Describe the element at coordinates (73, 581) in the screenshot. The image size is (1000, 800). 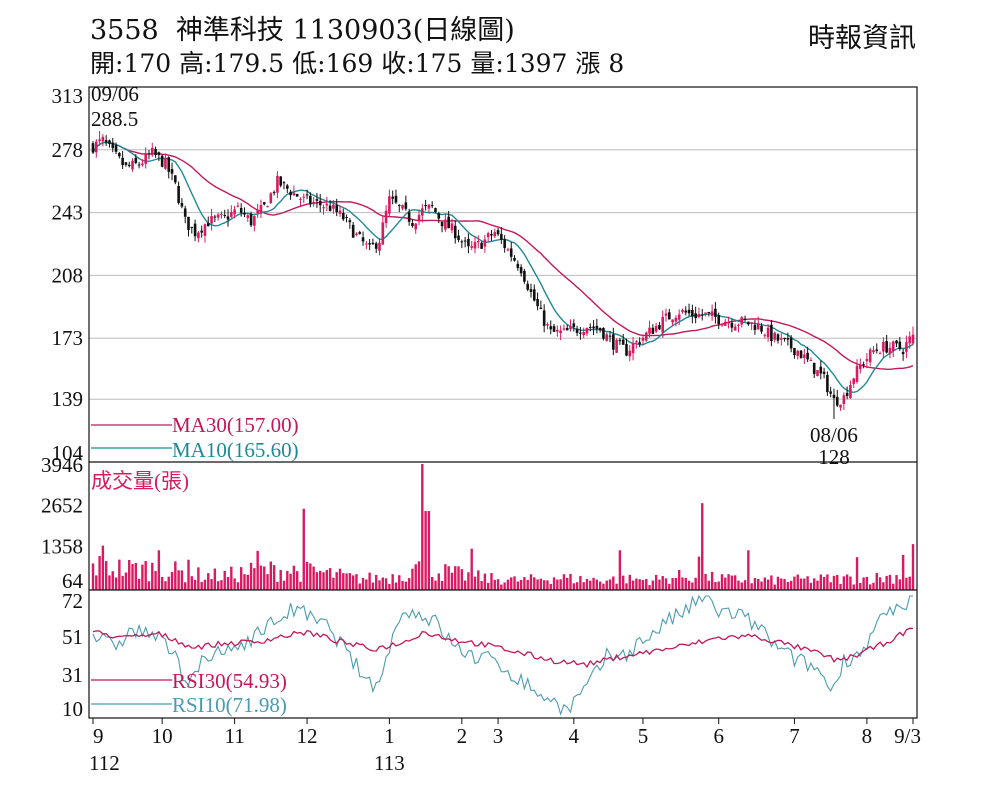
I see `volume-axis-tick: 64` at that location.